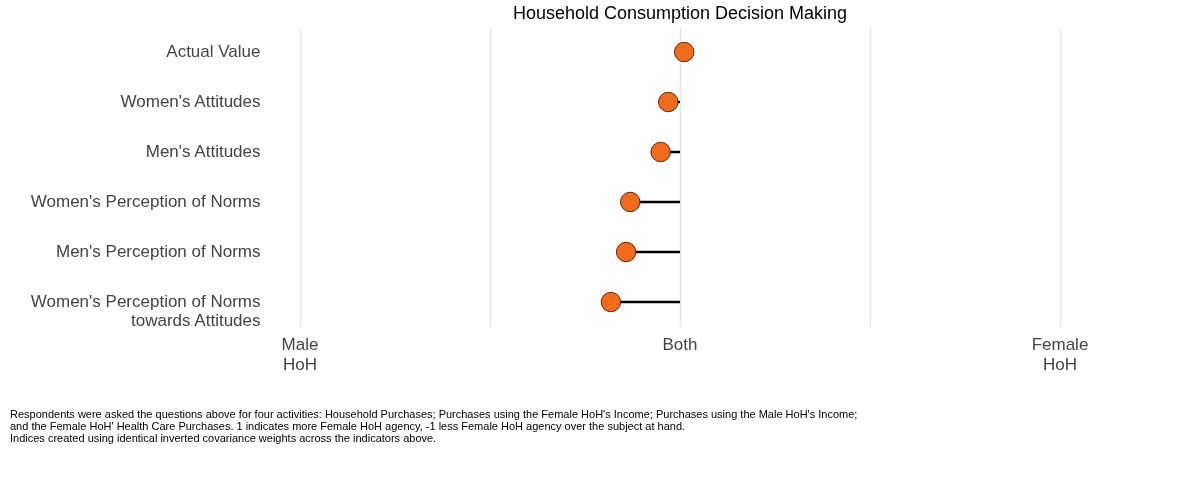  I want to click on y-tick-label: Men's Attitudes, so click(203, 151).